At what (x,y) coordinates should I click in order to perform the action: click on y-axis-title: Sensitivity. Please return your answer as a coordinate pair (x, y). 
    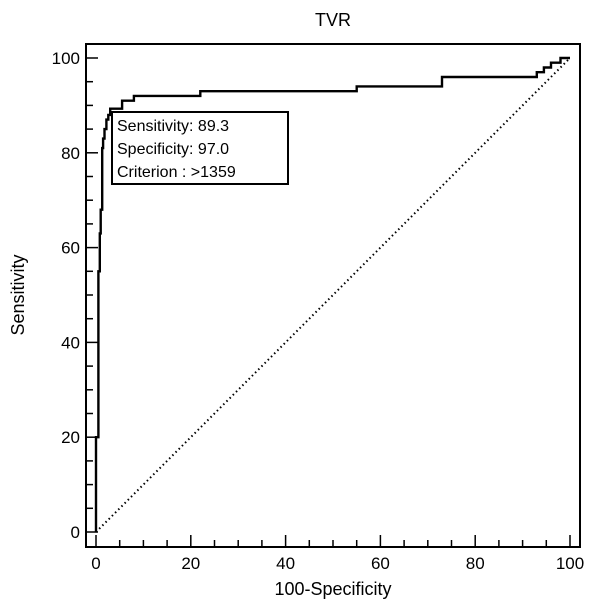
    Looking at the image, I should click on (18, 294).